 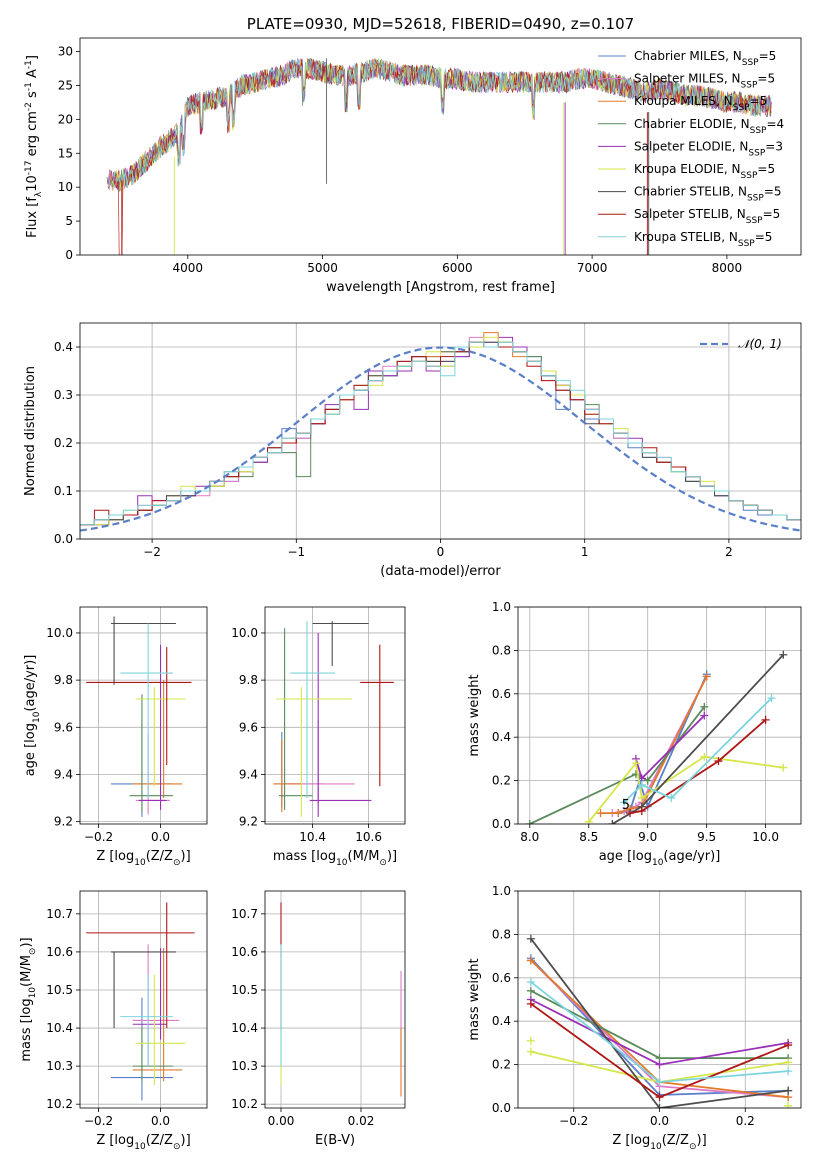 I want to click on legend-entry: Kroupa MILES, NSSP=5, so click(x=700, y=103).